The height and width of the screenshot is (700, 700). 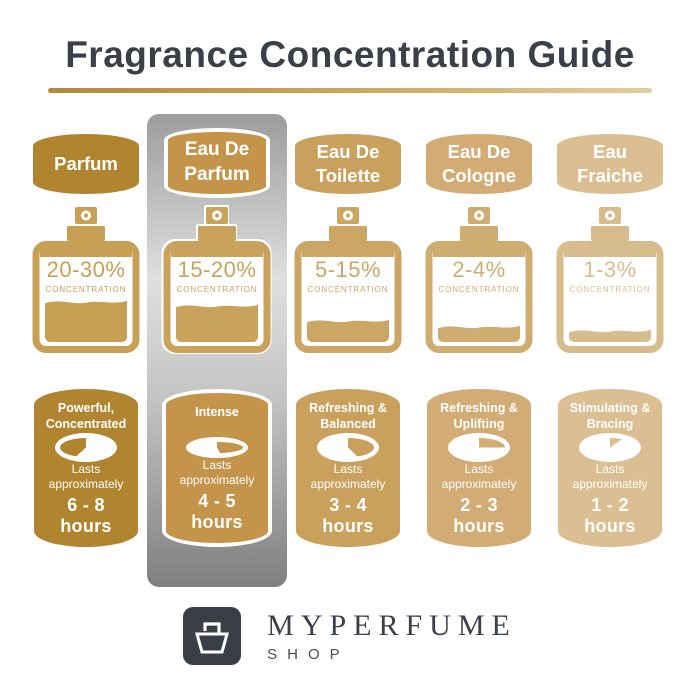 I want to click on category-label: Eau De Cologne, so click(x=479, y=163).